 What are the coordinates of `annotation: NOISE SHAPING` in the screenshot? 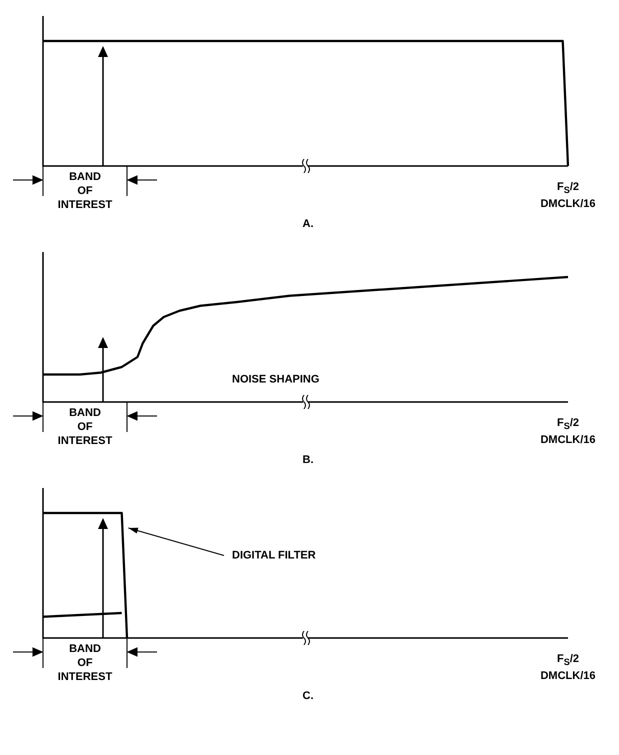 It's located at (276, 380).